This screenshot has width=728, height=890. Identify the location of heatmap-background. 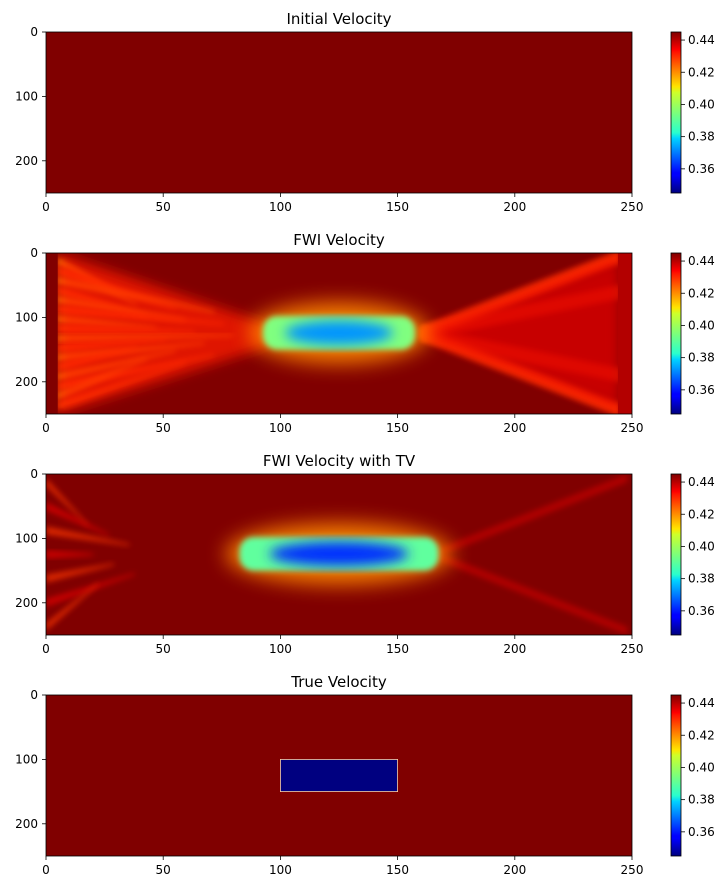
(339, 112).